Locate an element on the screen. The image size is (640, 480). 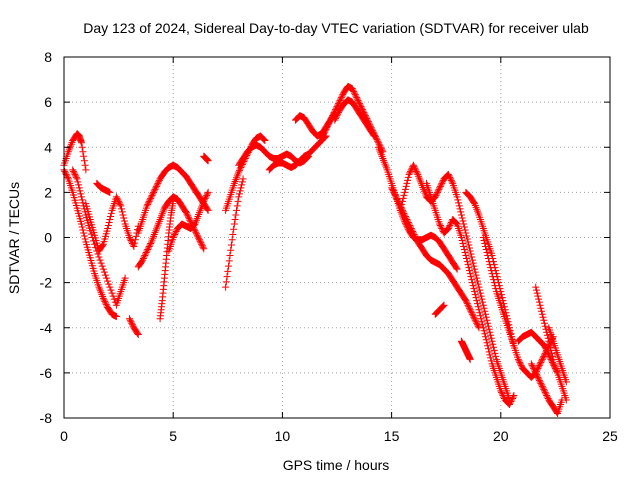
x-tick-label: 15 is located at coordinates (392, 436).